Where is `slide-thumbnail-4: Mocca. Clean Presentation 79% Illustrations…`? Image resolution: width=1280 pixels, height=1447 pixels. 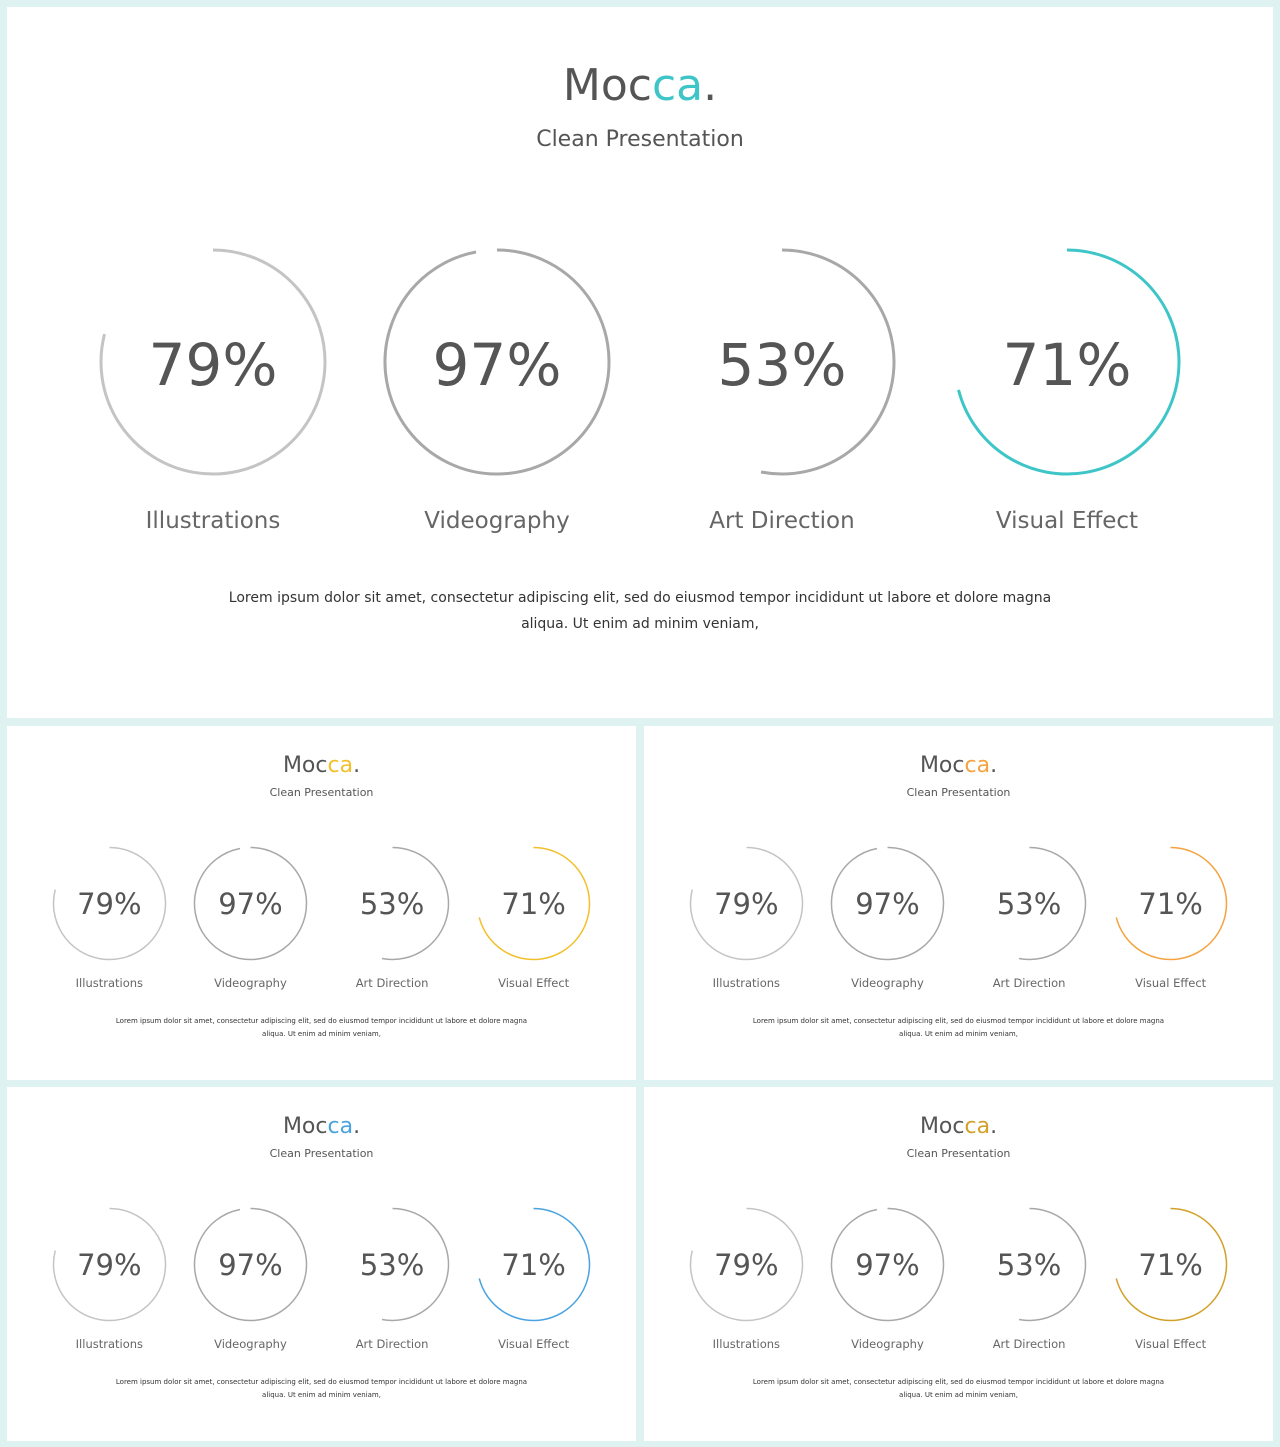 slide-thumbnail-4: Mocca. Clean Presentation 79% Illustrations… is located at coordinates (958, 1264).